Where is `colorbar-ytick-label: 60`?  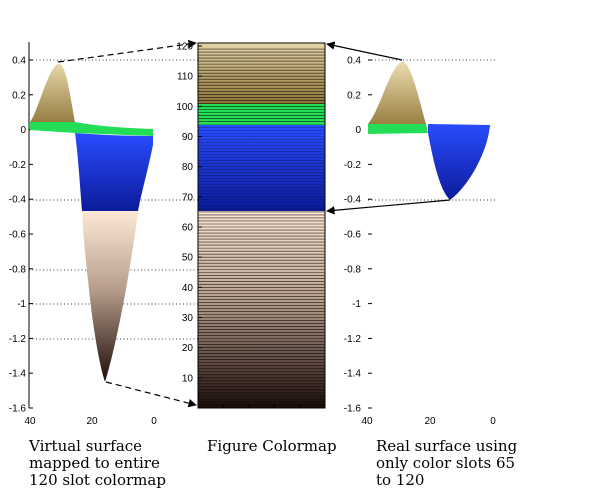 colorbar-ytick-label: 60 is located at coordinates (188, 228).